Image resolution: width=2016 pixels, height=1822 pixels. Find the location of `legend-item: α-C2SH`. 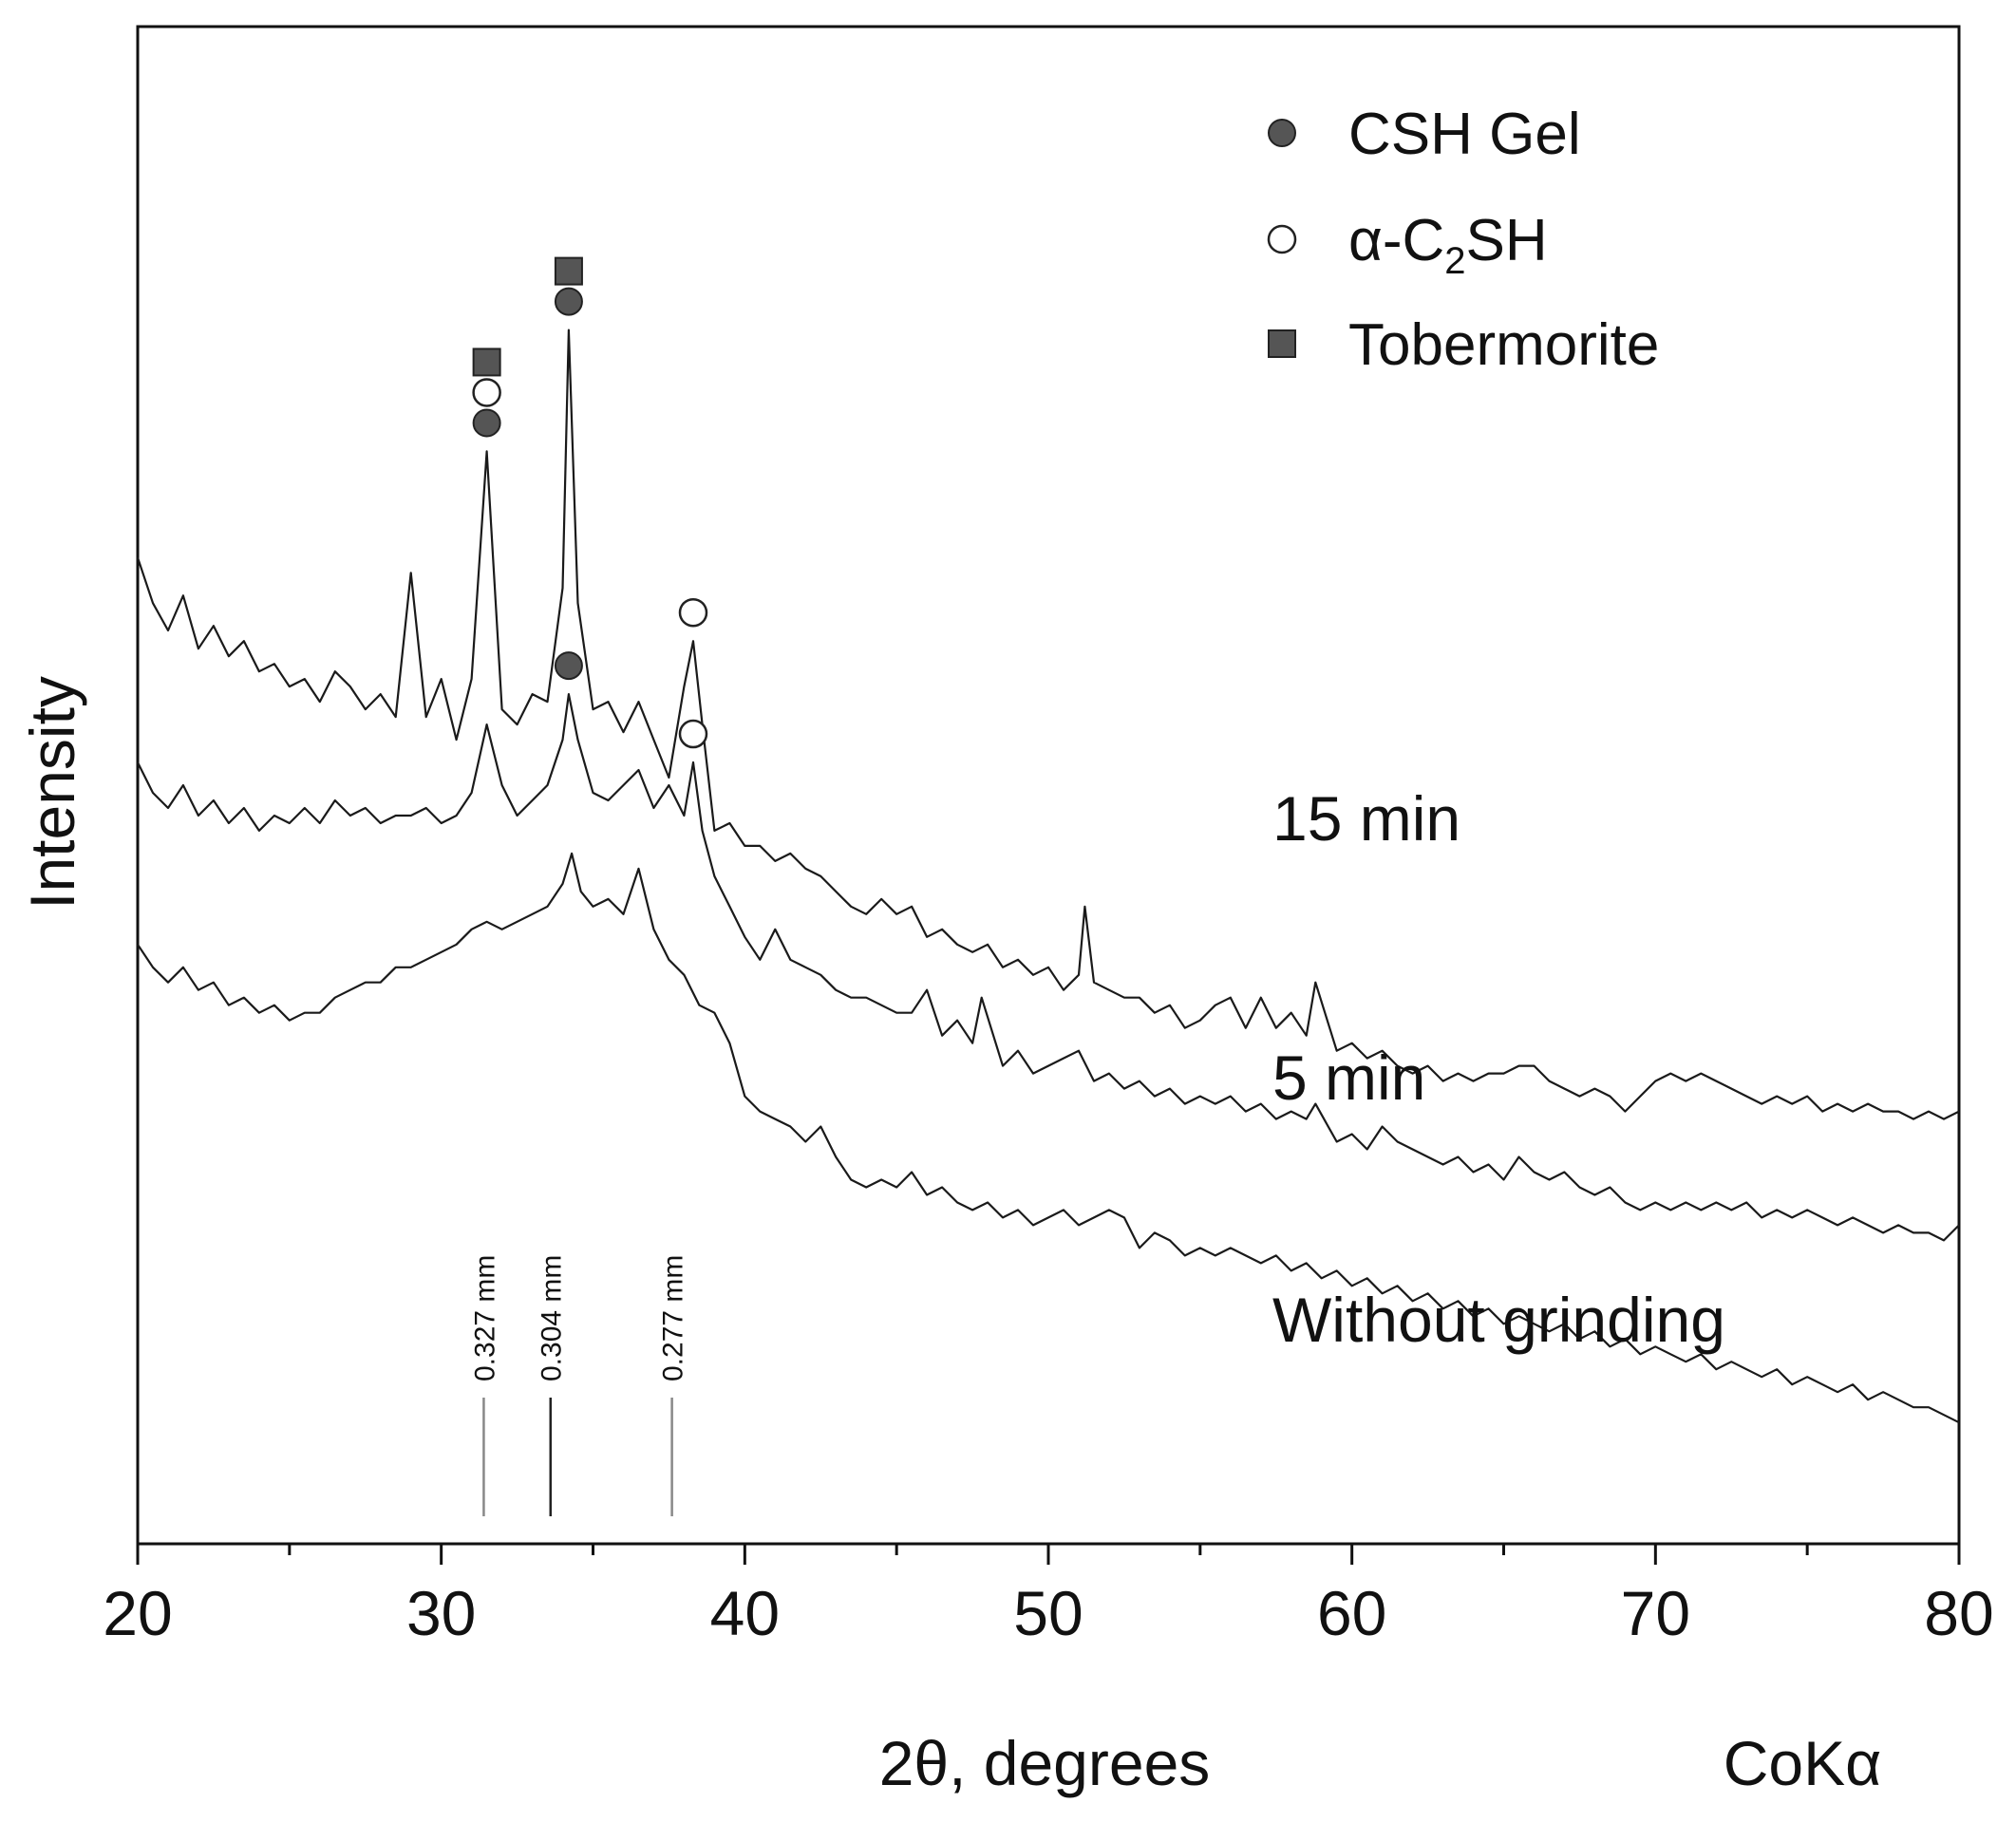

legend-item: α-C2SH is located at coordinates (1407, 245).